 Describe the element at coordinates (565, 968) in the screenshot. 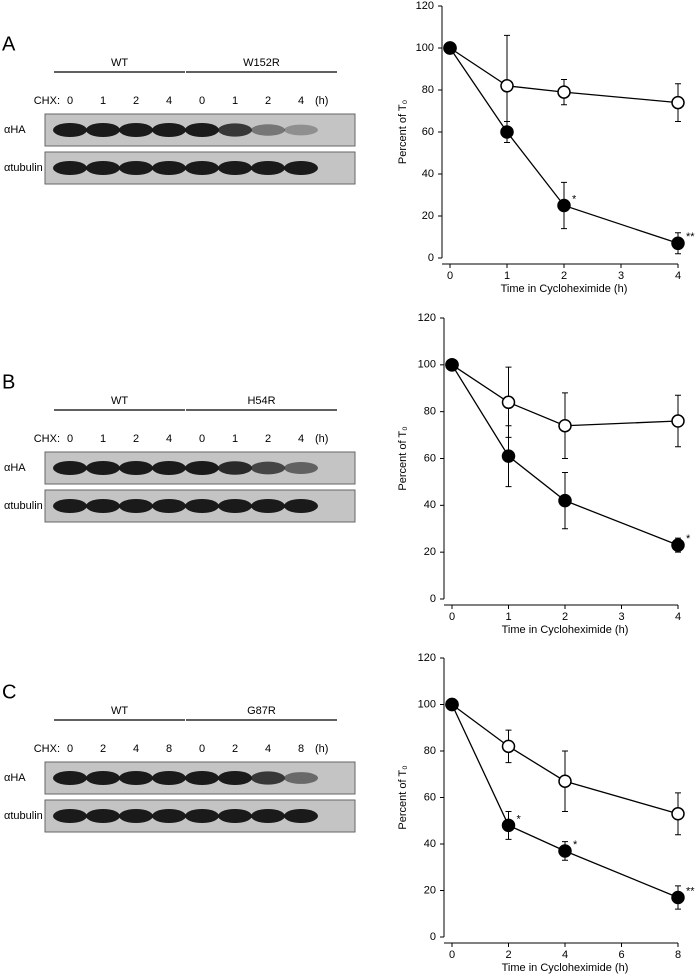

I see `x-axis-label: Time in Cycloheximide (h)` at that location.